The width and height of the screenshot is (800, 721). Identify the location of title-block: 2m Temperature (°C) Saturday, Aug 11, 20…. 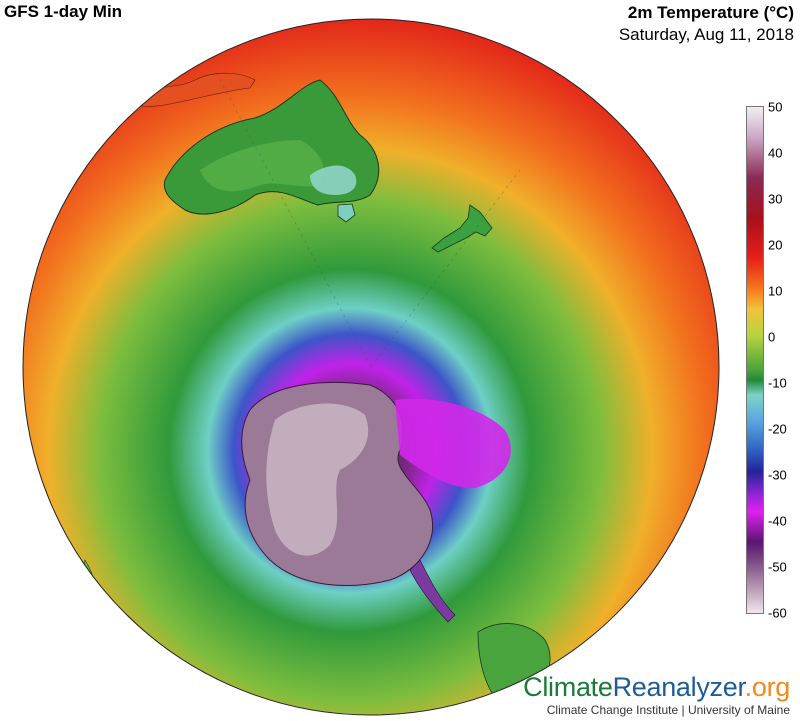
(706, 24).